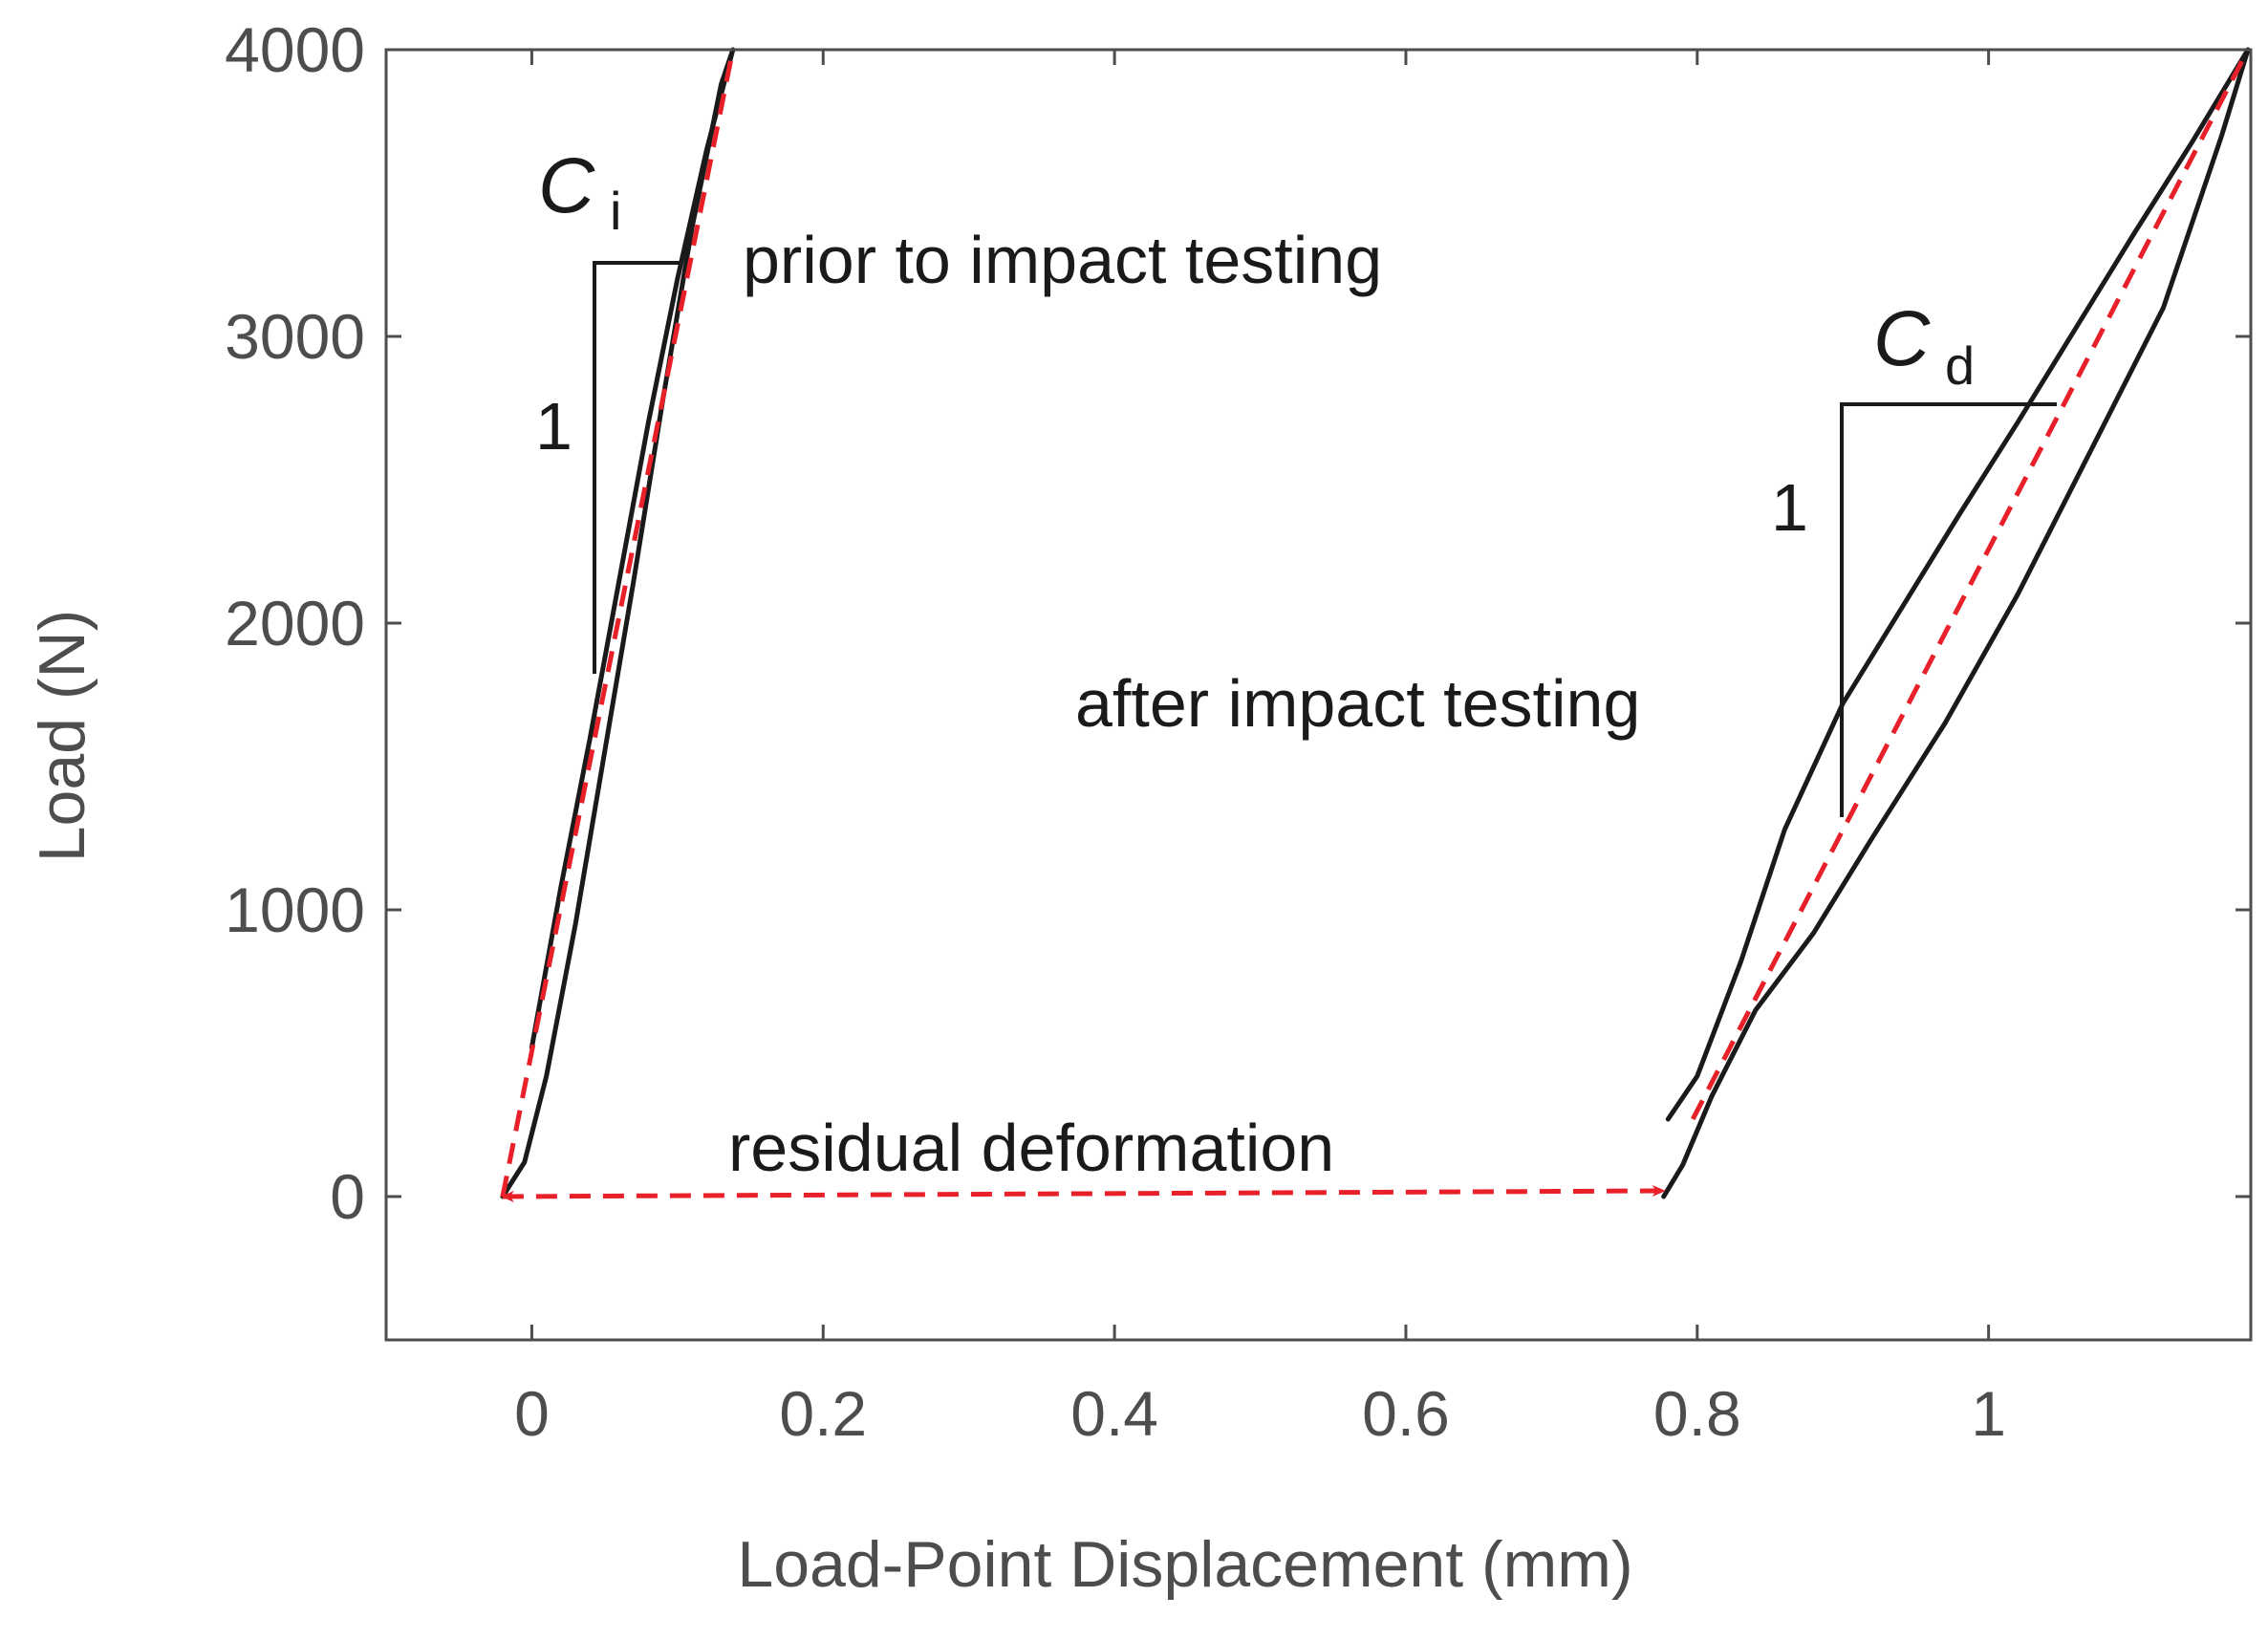 Image resolution: width=2268 pixels, height=1640 pixels. I want to click on y-tick-label: 4000, so click(295, 49).